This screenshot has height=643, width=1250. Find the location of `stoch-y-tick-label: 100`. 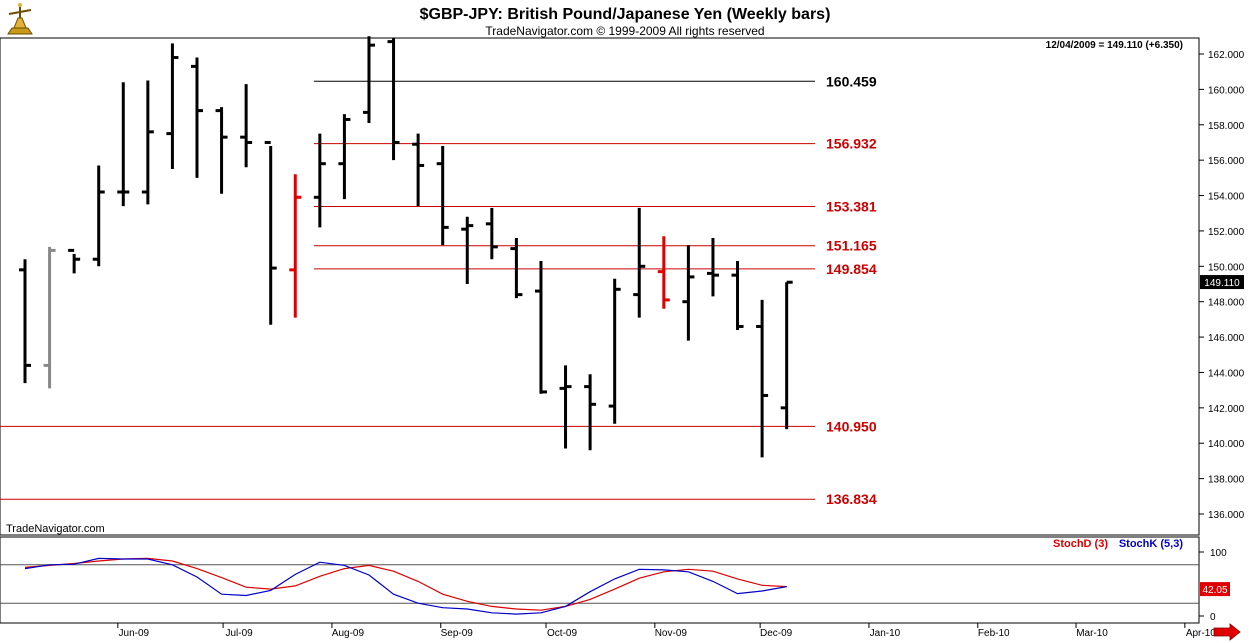

stoch-y-tick-label: 100 is located at coordinates (1218, 553).